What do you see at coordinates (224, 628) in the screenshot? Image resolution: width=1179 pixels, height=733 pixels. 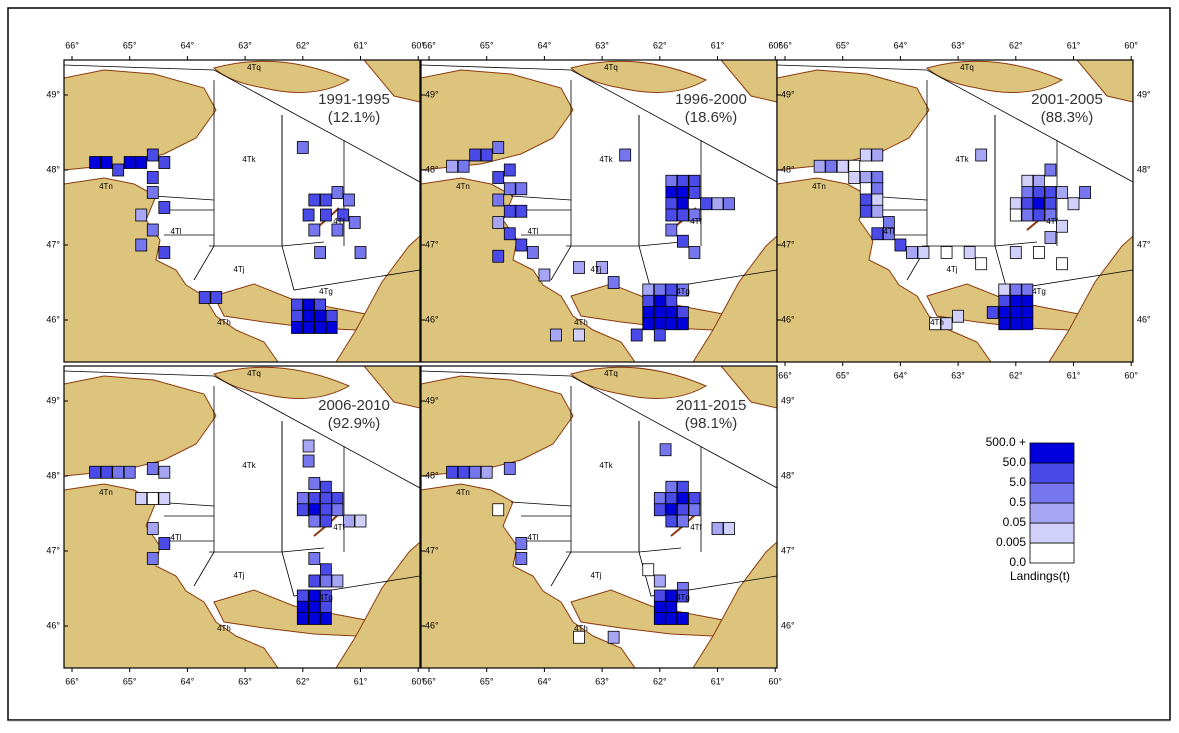 I see `zone-label: 4Th` at bounding box center [224, 628].